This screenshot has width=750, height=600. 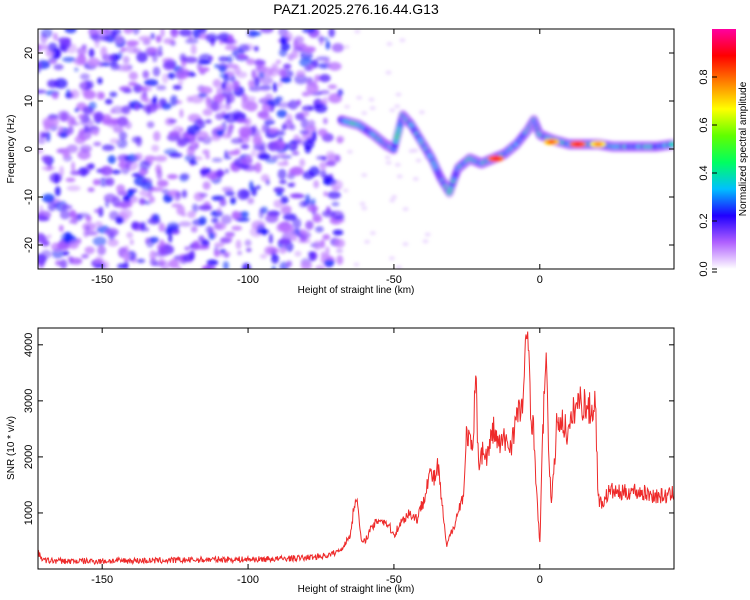 I want to click on colorbar-tick-label: 0.6, so click(x=704, y=124).